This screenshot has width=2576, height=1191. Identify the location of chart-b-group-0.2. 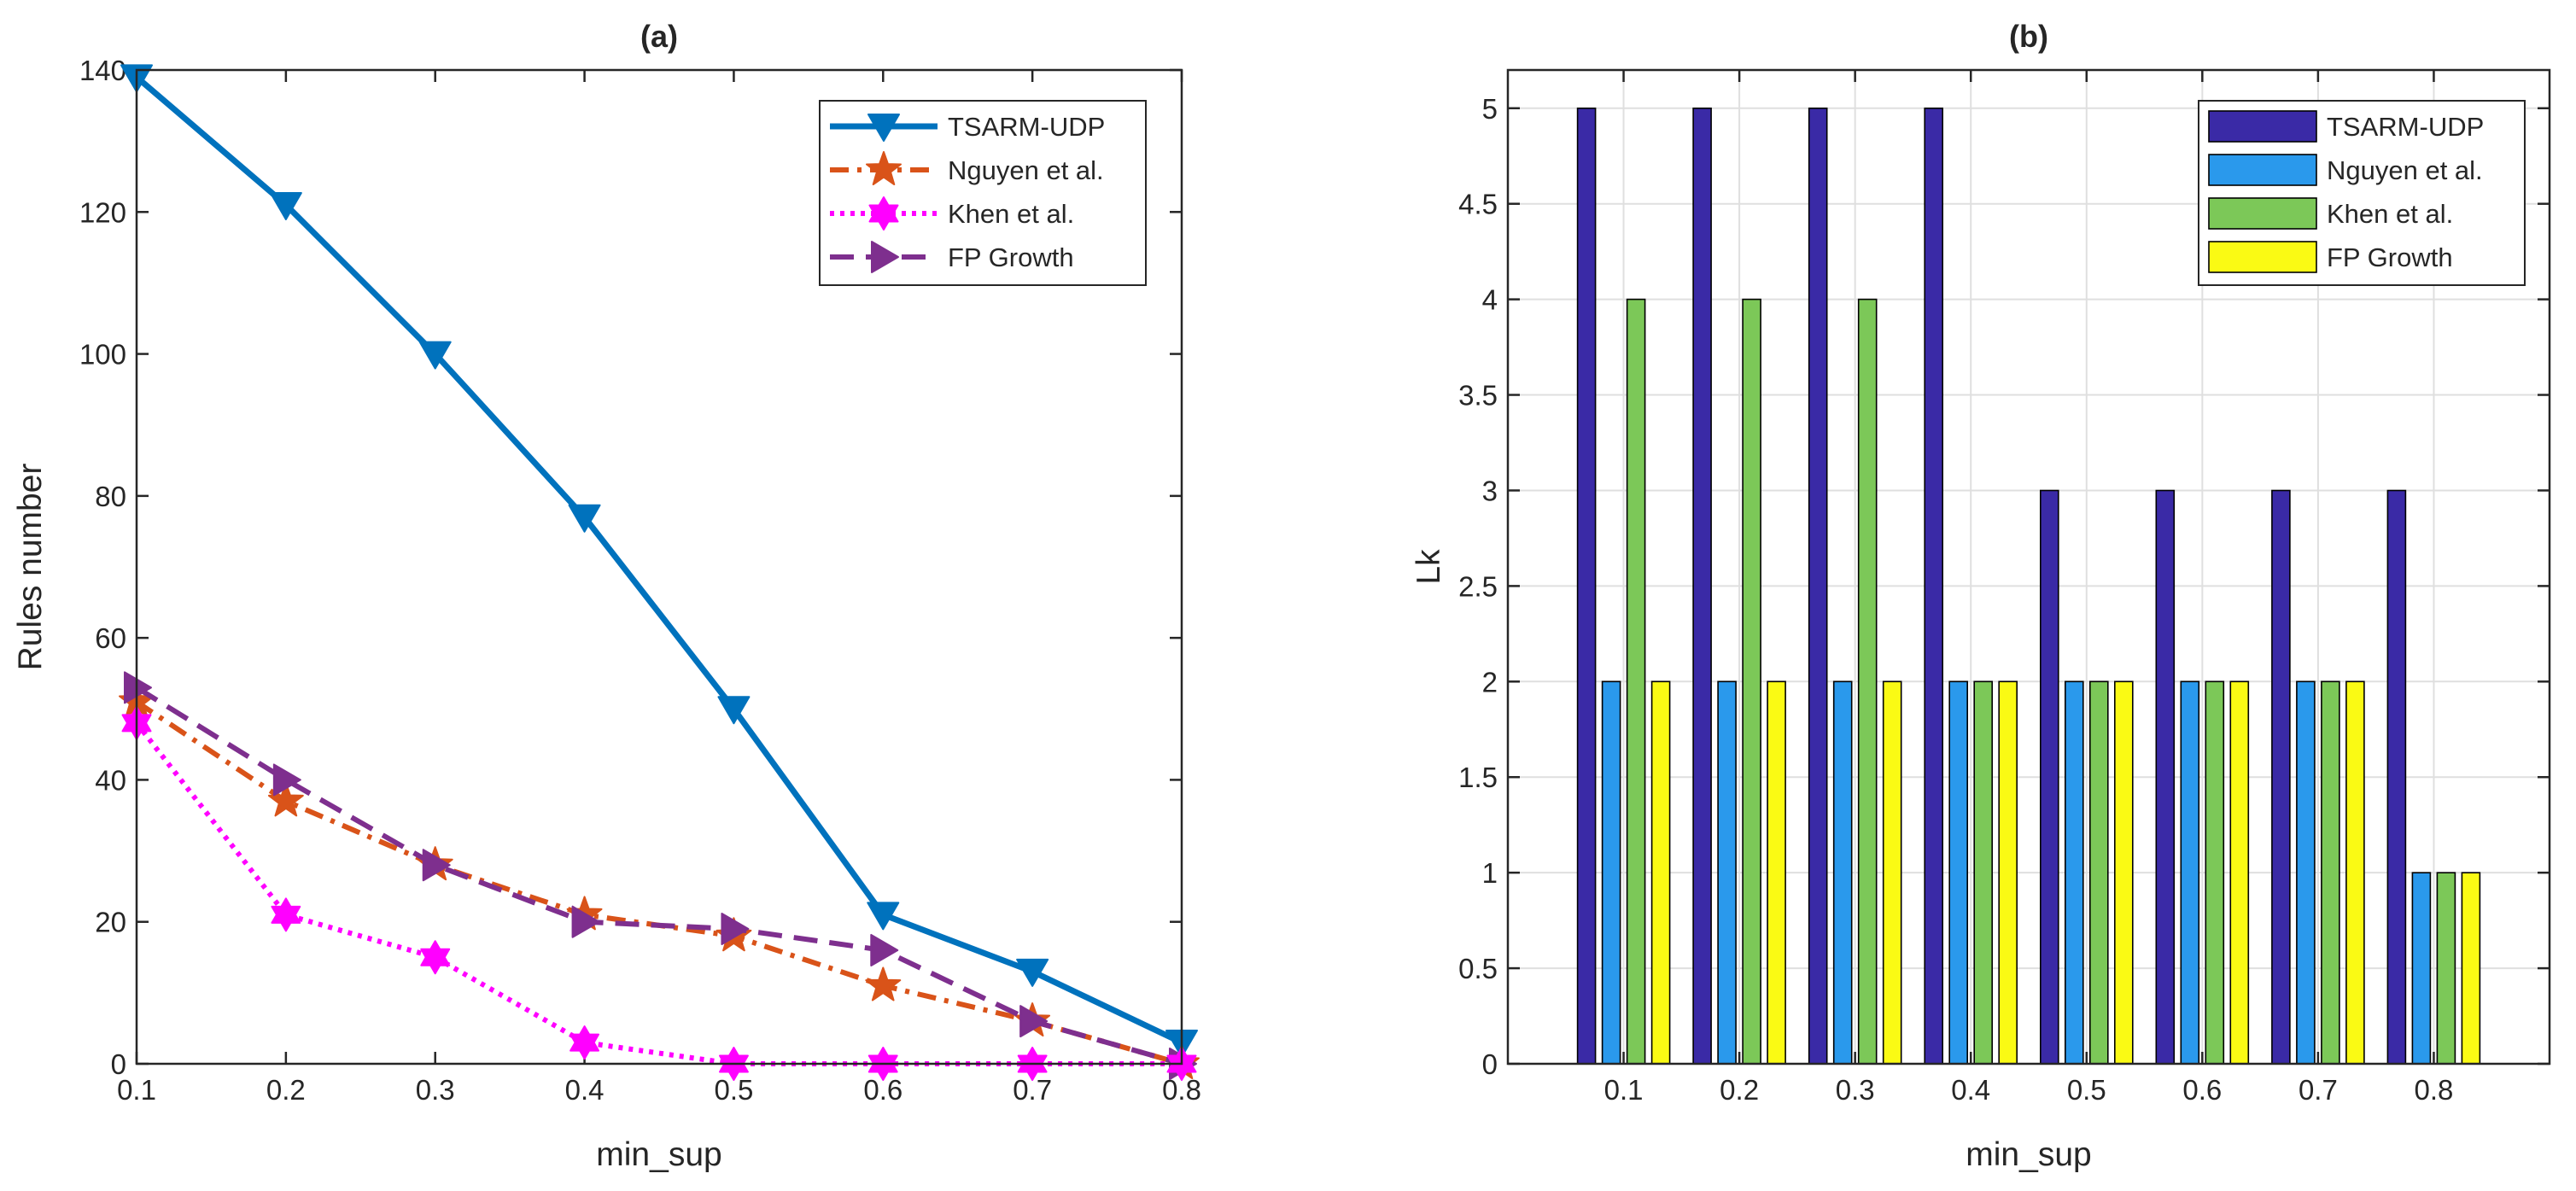
(1739, 586).